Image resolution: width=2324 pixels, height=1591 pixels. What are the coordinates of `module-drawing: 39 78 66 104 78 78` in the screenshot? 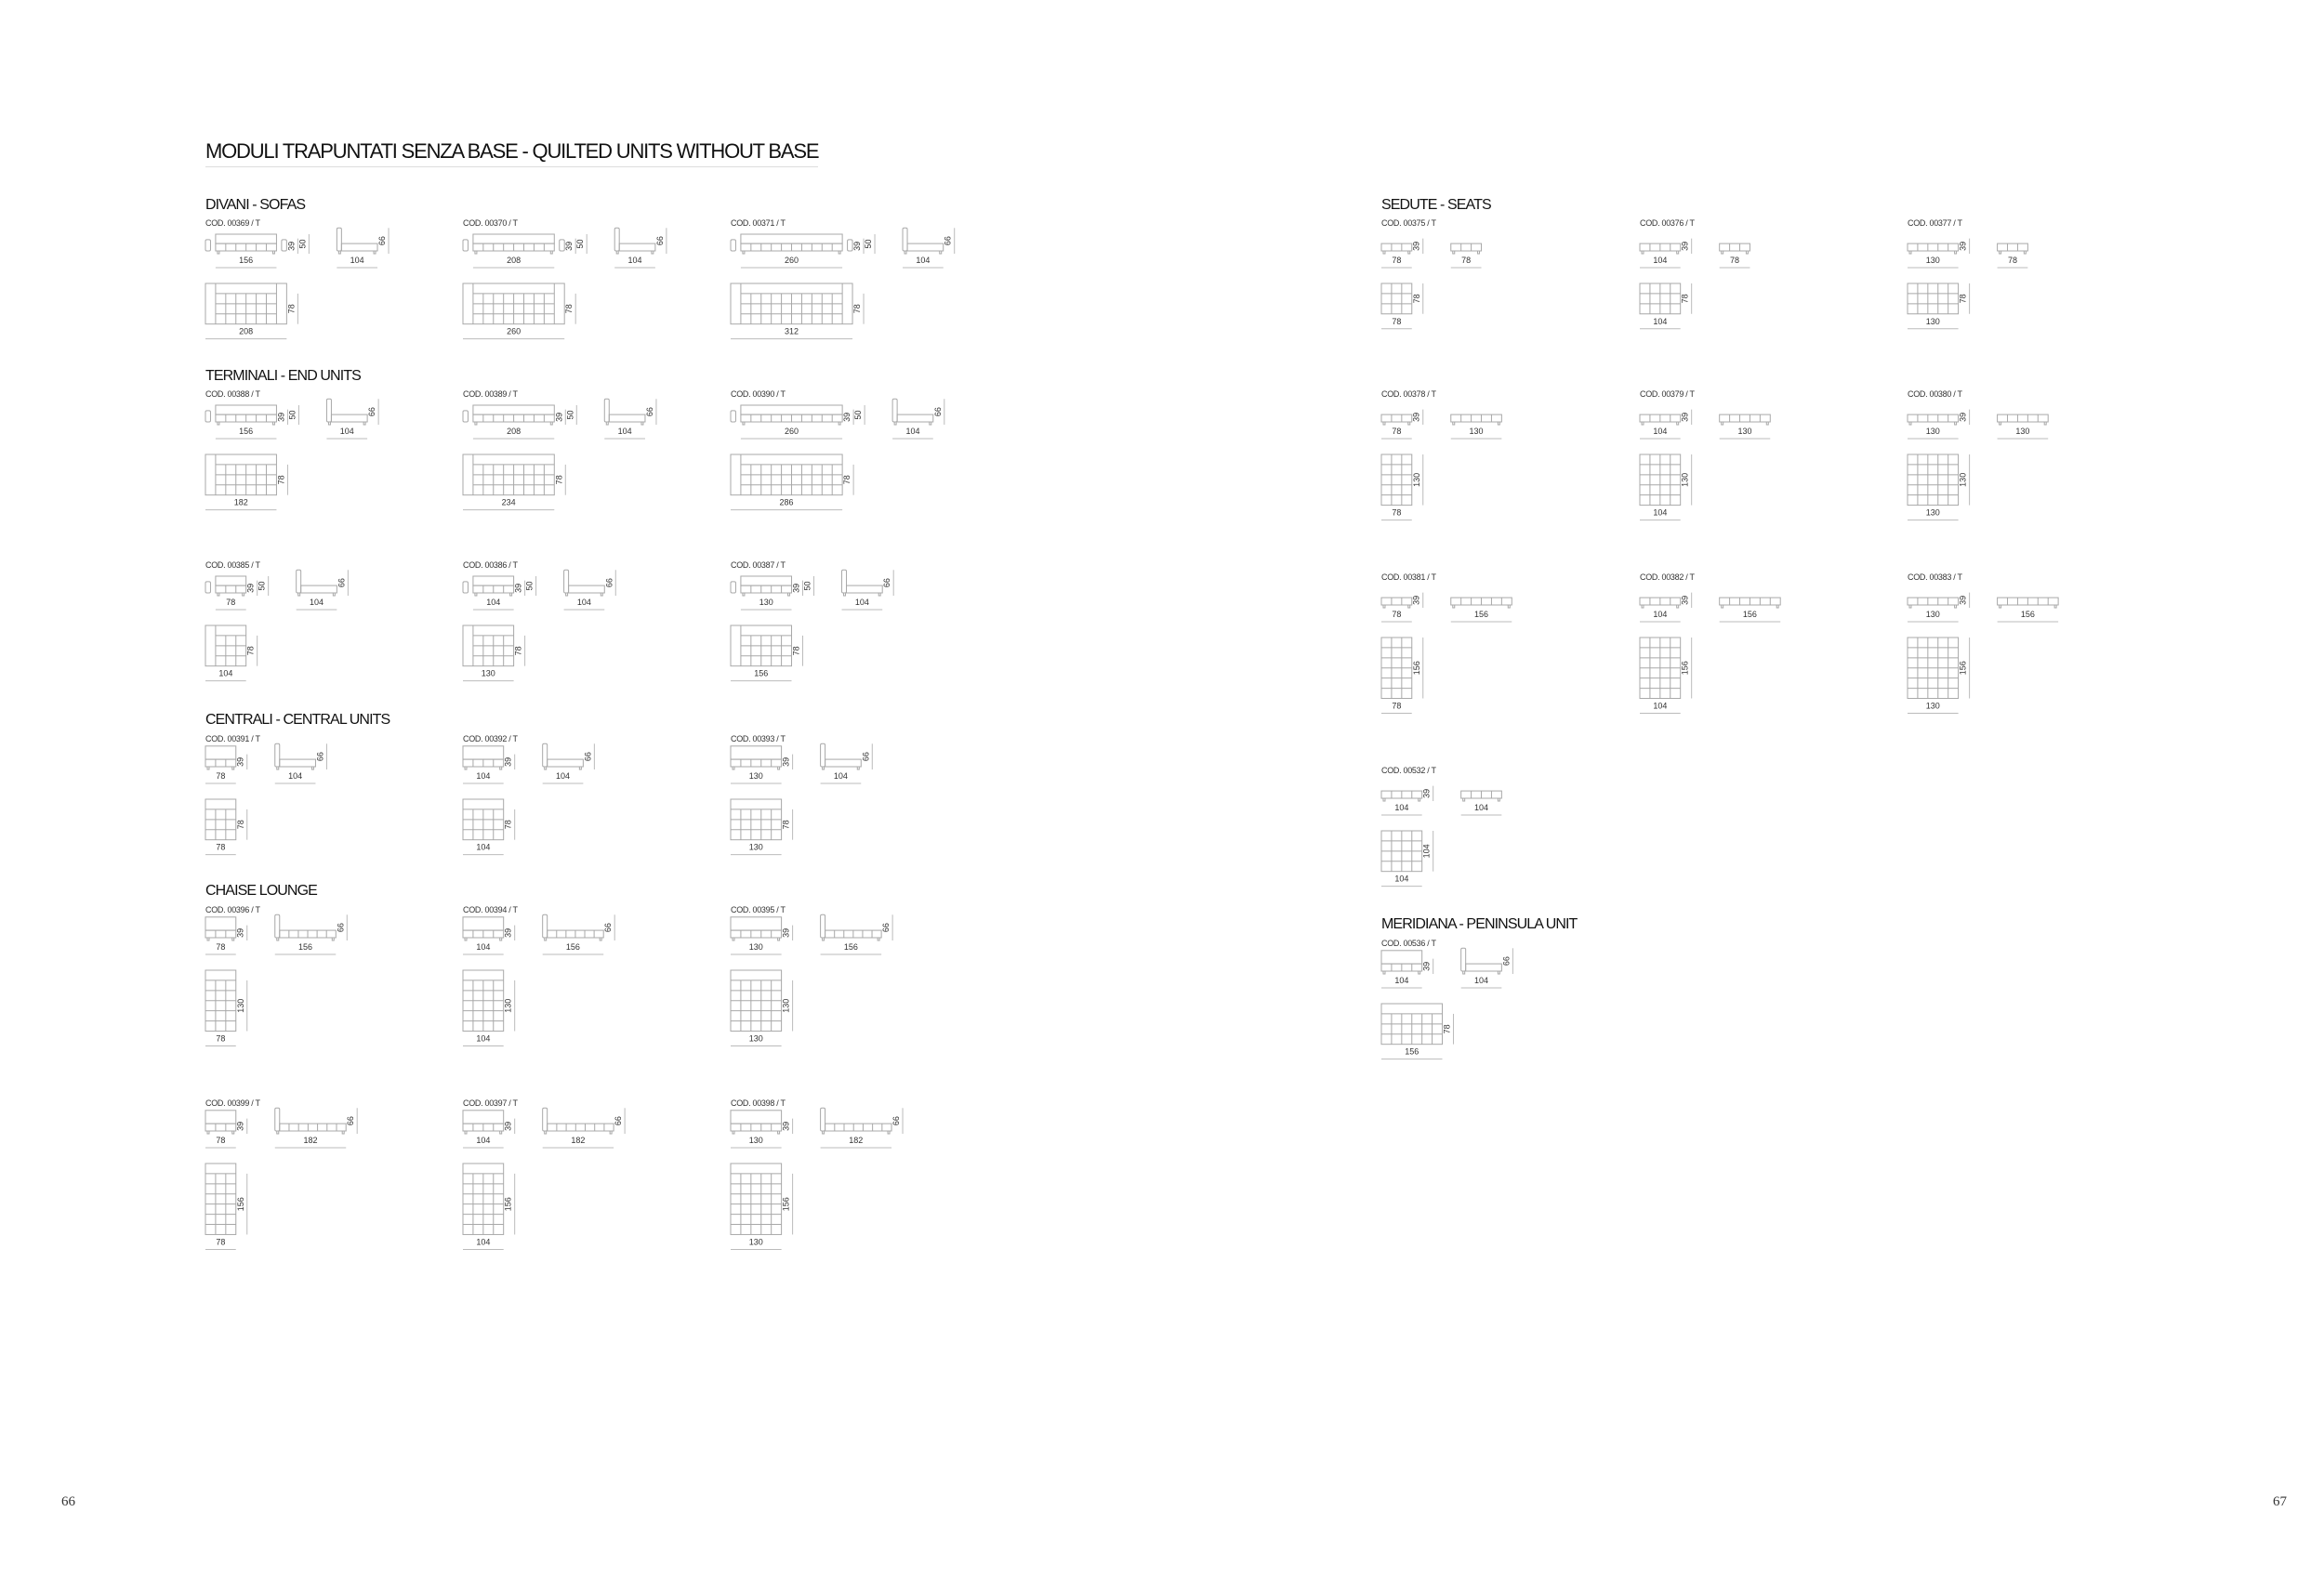 It's located at (266, 799).